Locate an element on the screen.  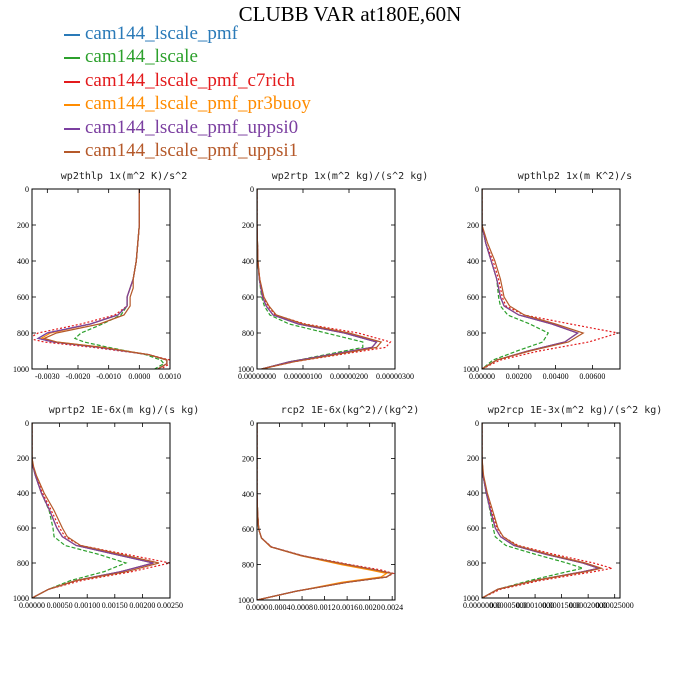
legend-label: cam144_lscale_pmf_uppsi0 is located at coordinates (192, 127).